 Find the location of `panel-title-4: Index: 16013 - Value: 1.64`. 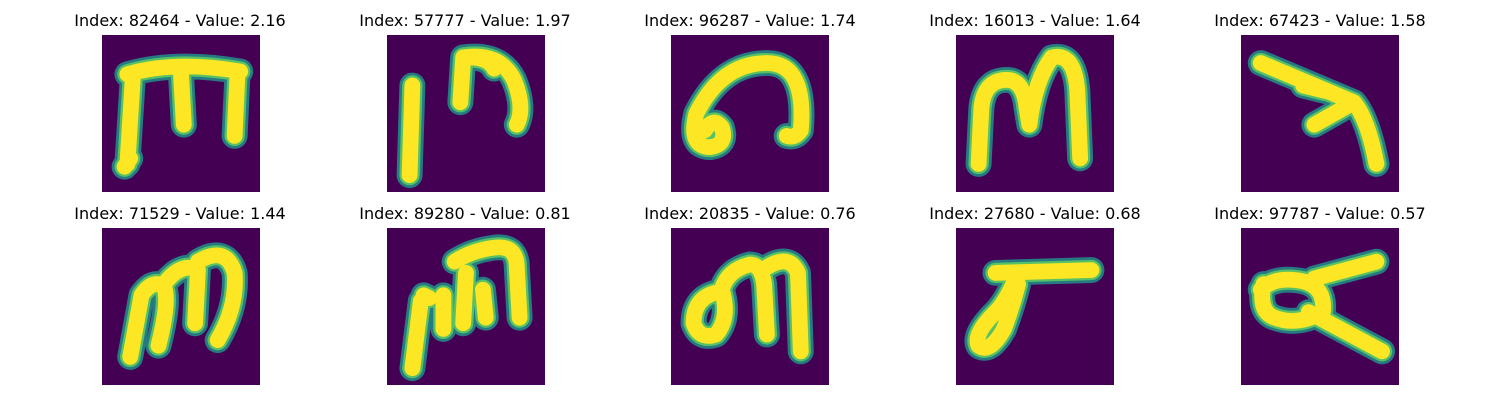

panel-title-4: Index: 16013 - Value: 1.64 is located at coordinates (1035, 20).